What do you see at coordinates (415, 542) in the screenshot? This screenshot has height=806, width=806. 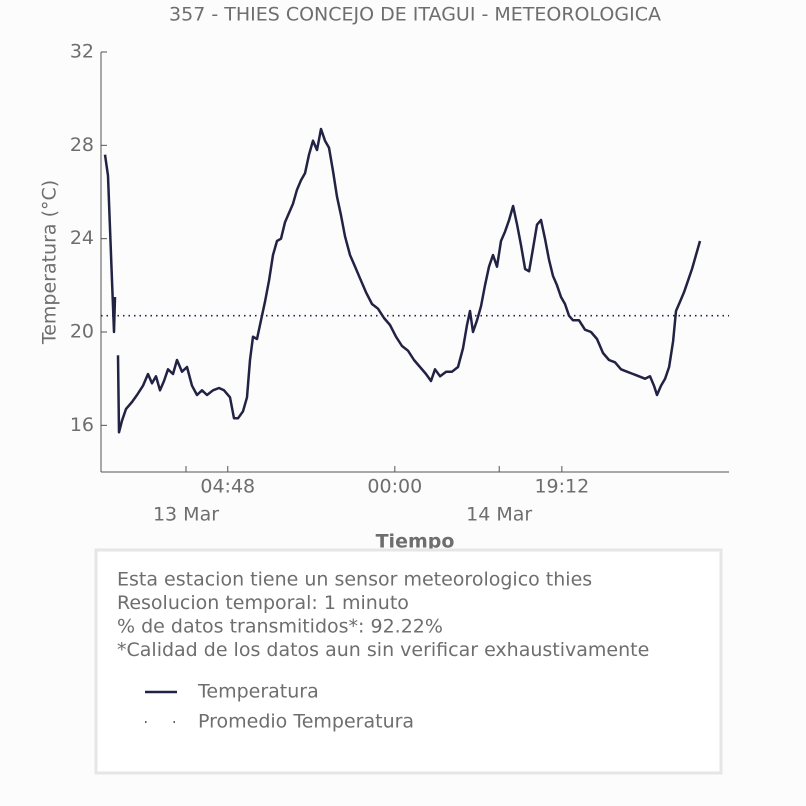 I see `x-axis-label: Tiempo` at bounding box center [415, 542].